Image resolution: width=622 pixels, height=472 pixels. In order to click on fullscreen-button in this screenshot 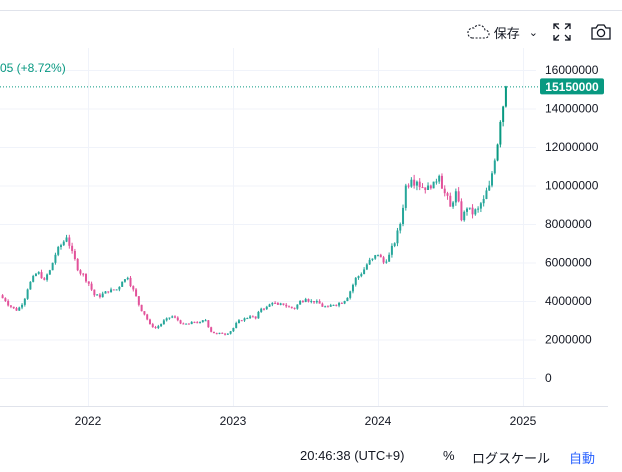, I will do `click(571, 32)`.